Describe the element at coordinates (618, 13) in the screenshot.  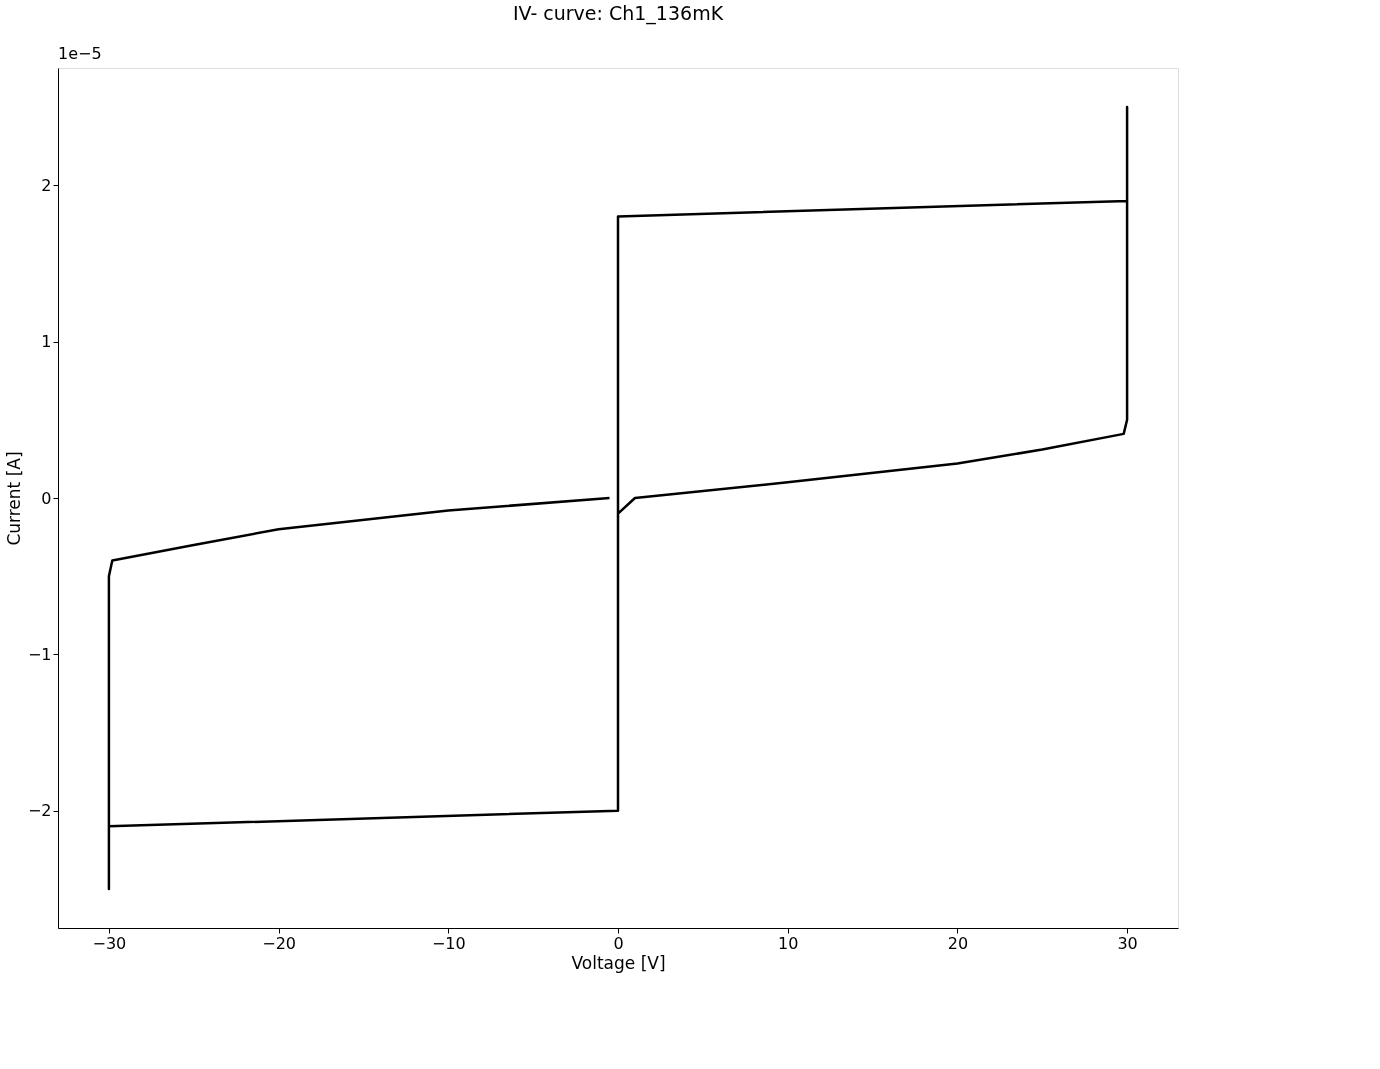
I see `chart-title: IV- curve: Ch1_136mK` at that location.